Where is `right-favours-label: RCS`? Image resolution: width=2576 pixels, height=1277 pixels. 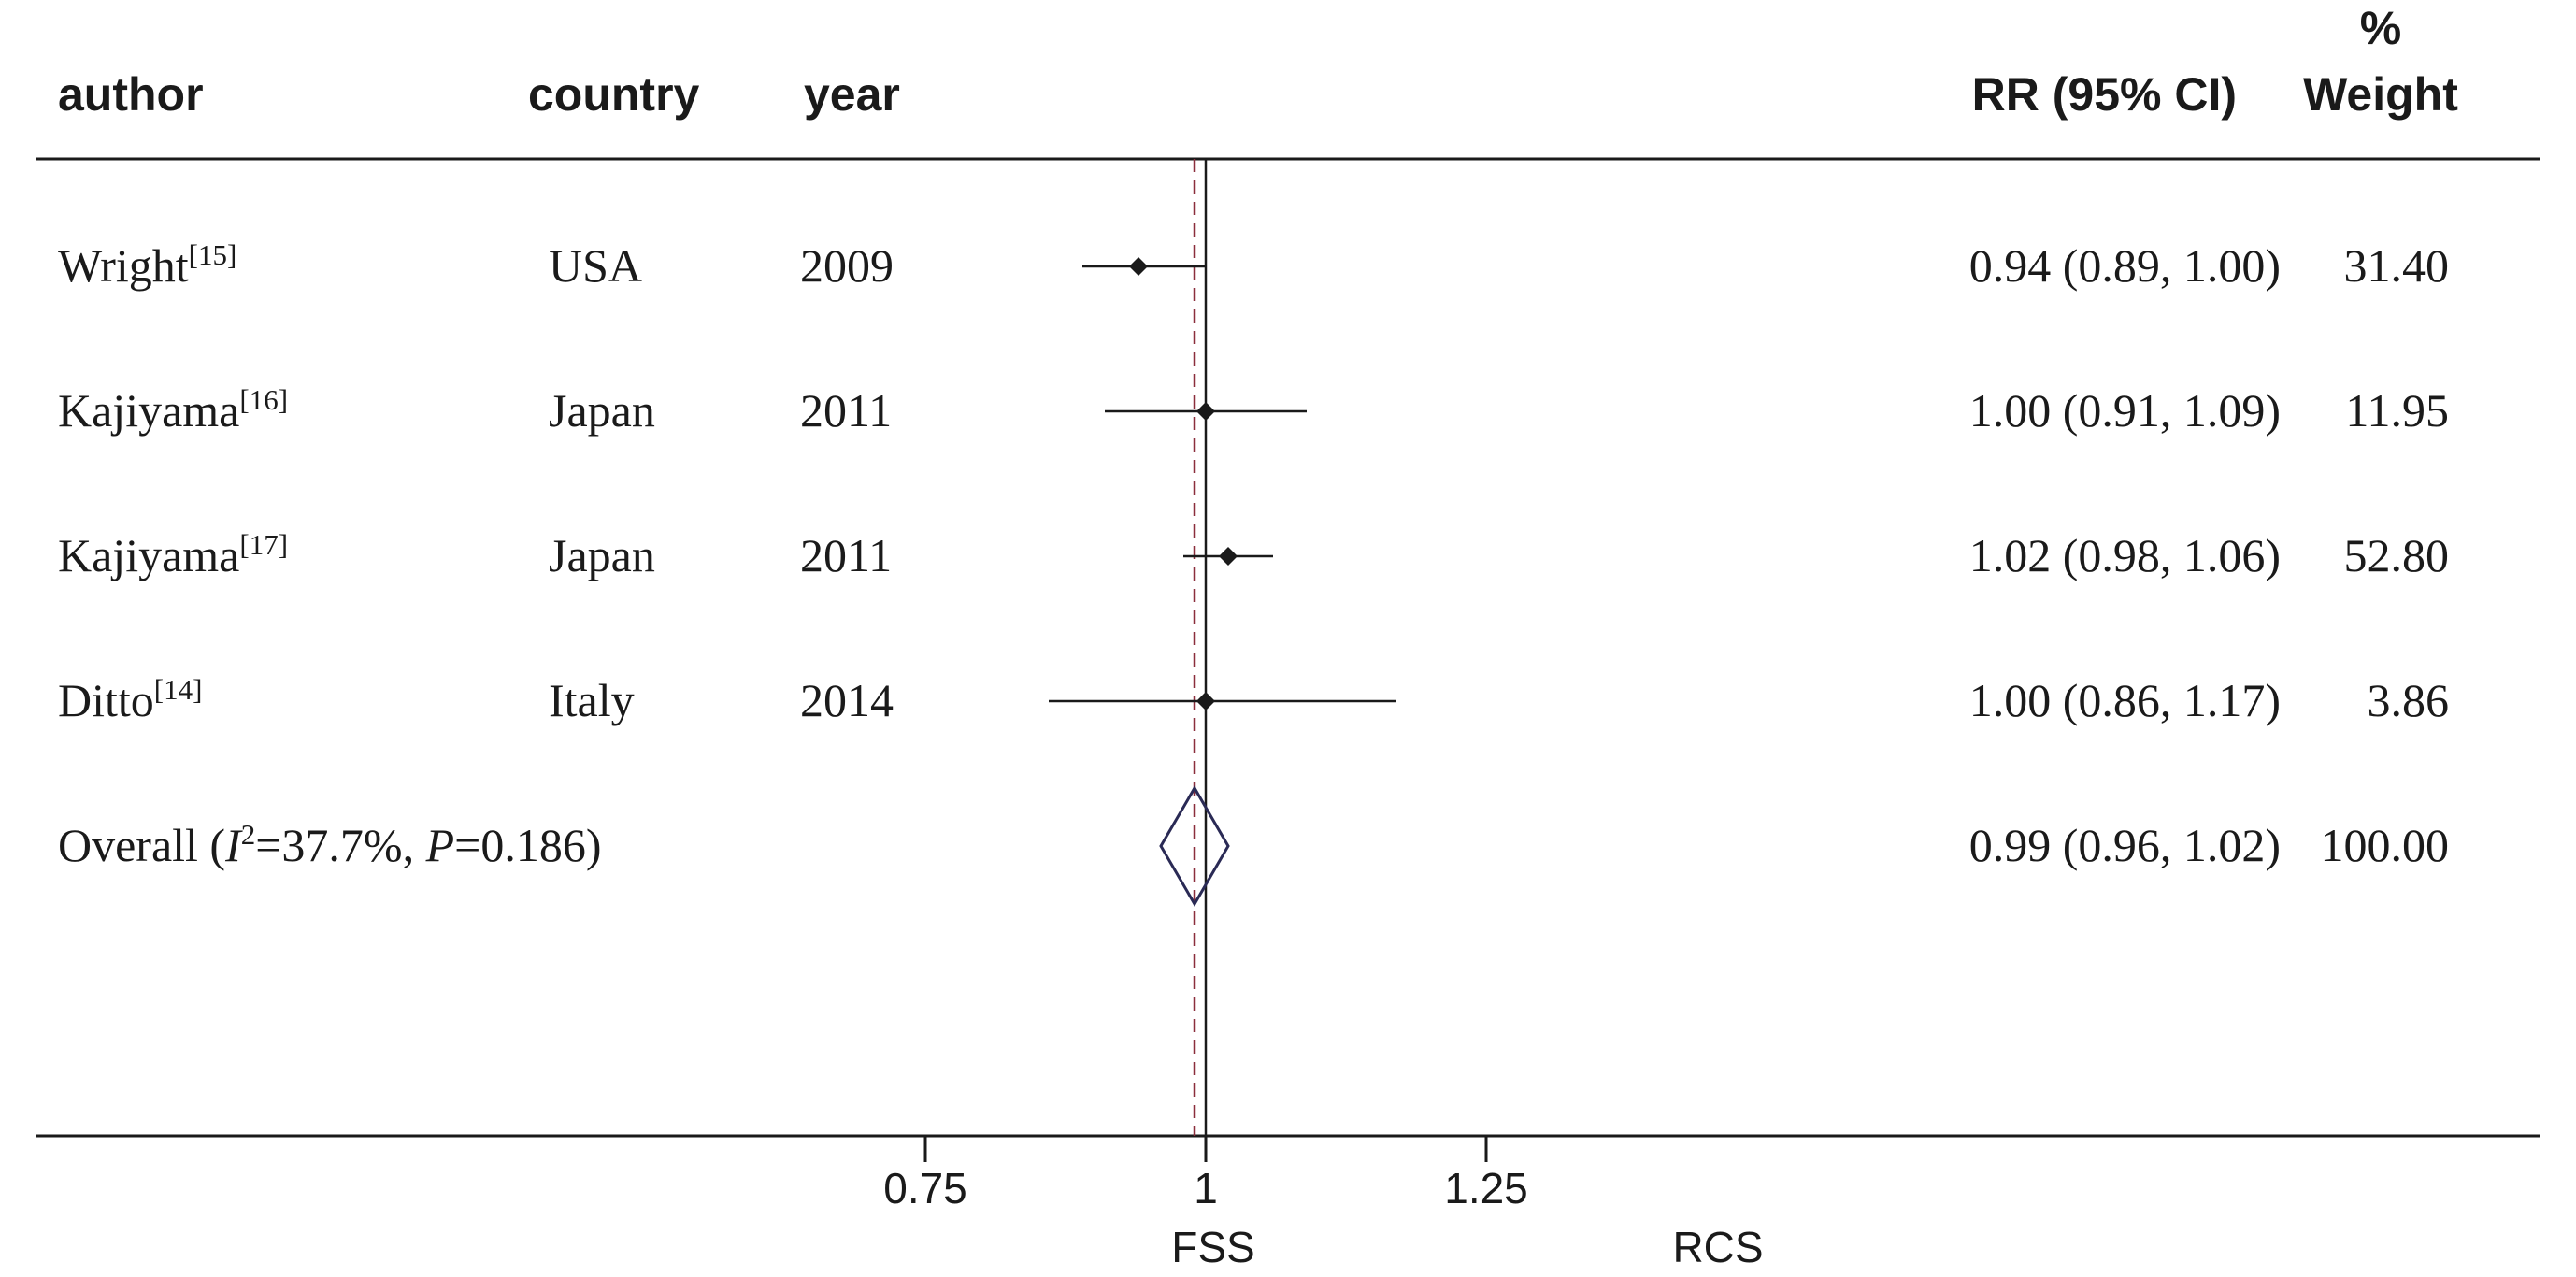 right-favours-label: RCS is located at coordinates (1717, 1247).